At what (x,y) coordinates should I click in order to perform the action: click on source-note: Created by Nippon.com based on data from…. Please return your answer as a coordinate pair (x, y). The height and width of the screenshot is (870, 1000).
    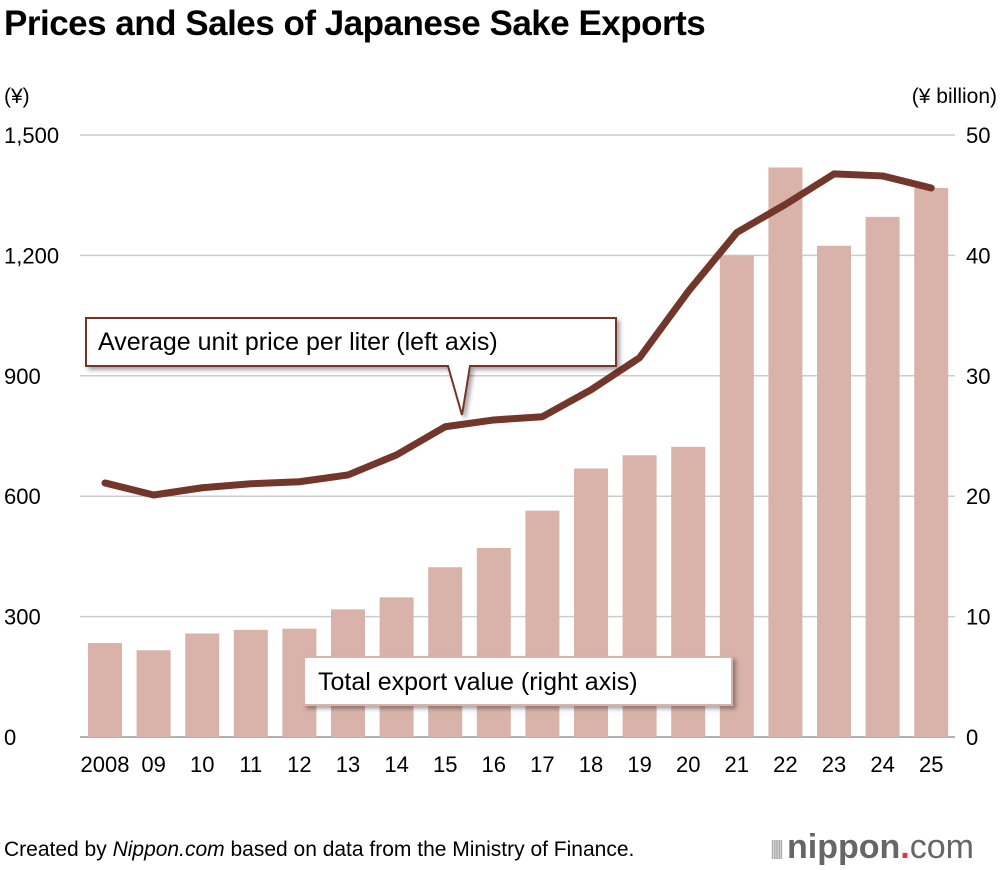
    Looking at the image, I should click on (319, 850).